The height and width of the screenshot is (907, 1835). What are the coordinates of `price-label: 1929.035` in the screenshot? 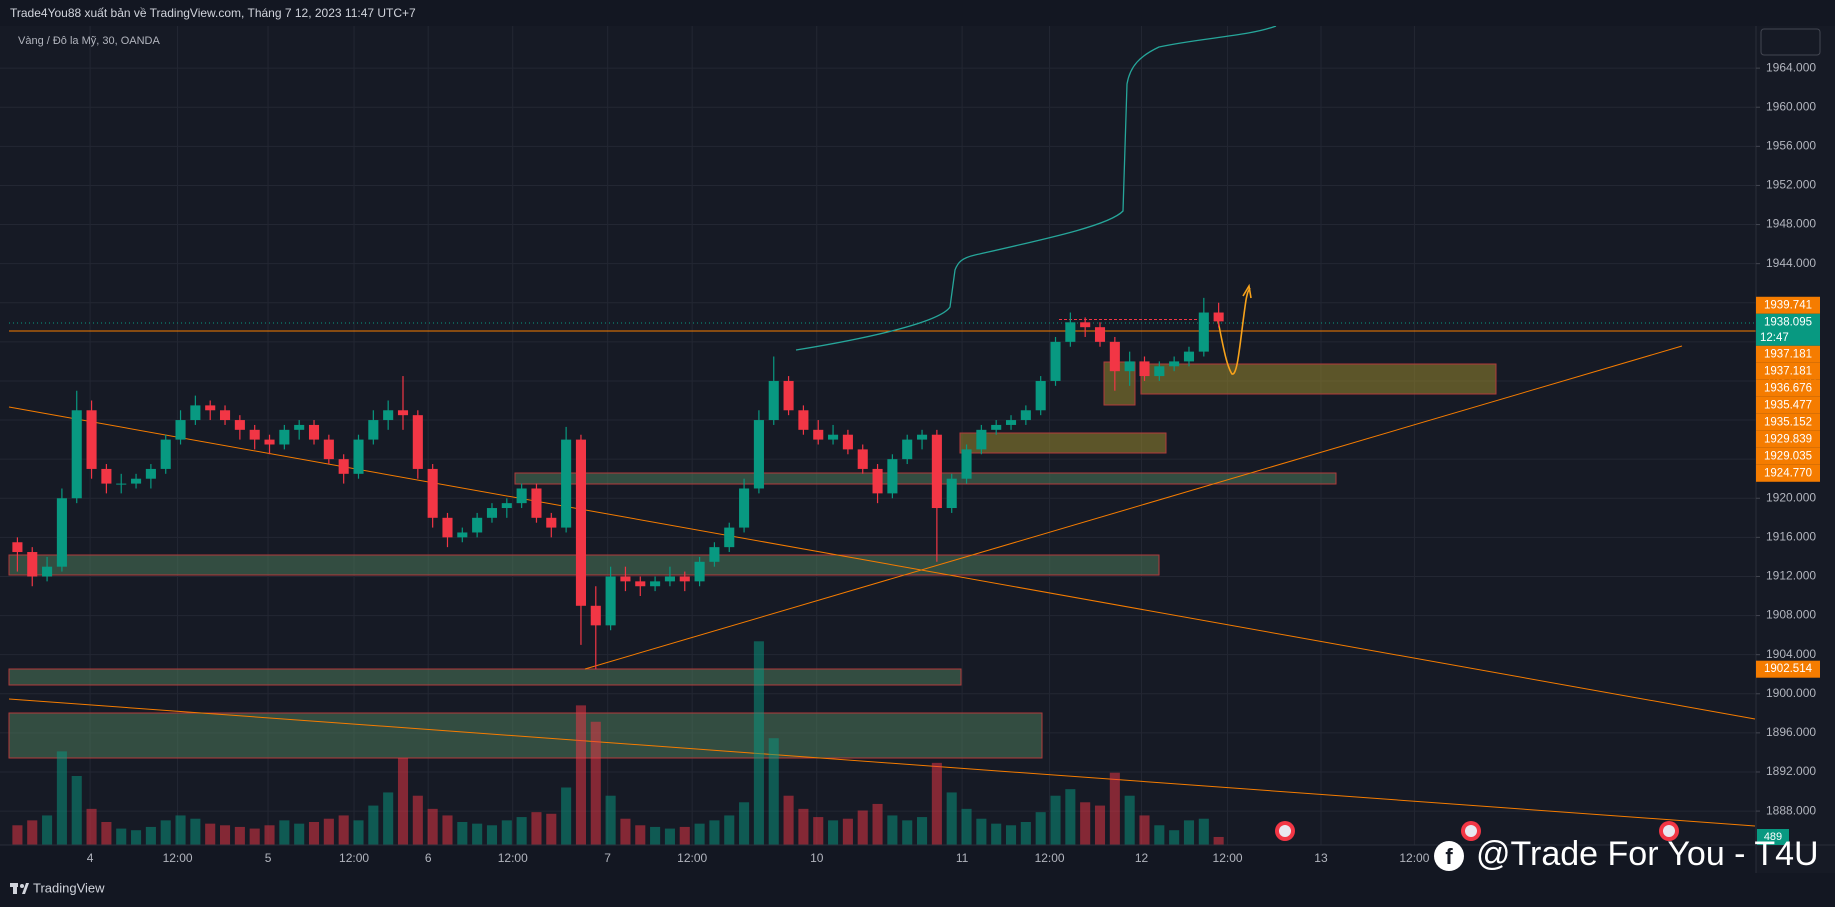 It's located at (1788, 456).